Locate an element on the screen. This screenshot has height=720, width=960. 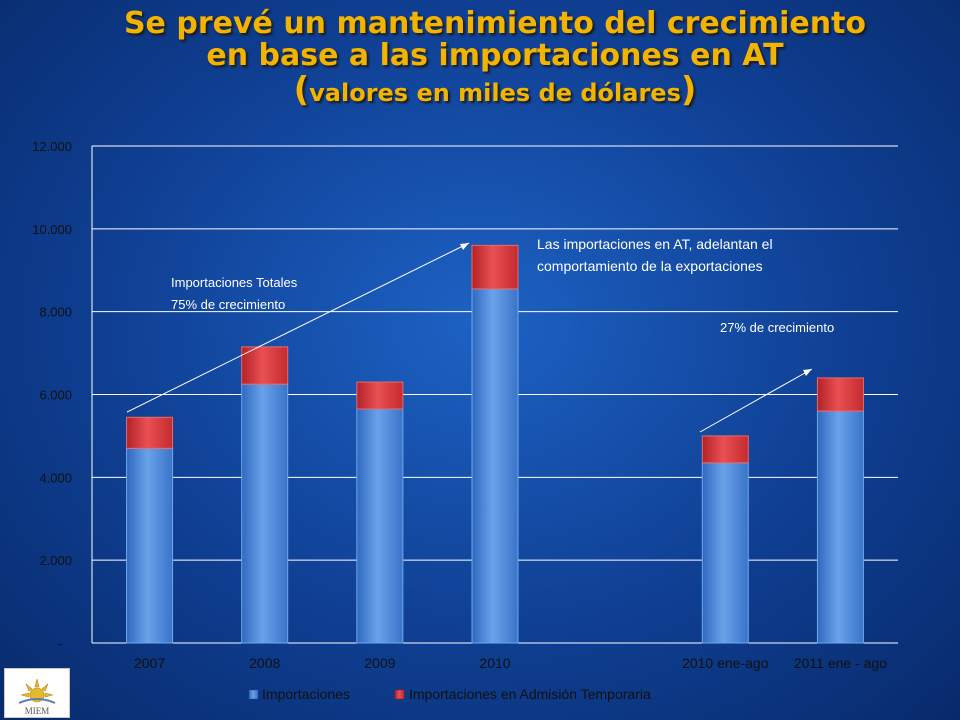
annotation-totals-line1: Importaciones Totales is located at coordinates (234, 282).